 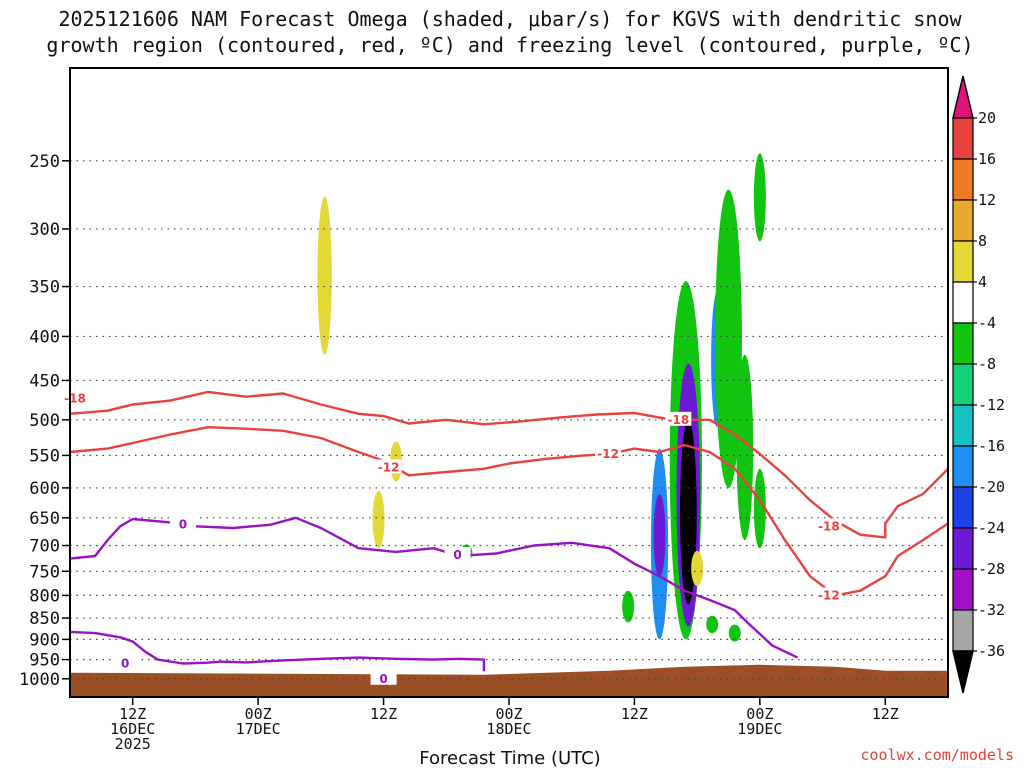 I want to click on colorbar-label-13: -36, so click(x=991, y=651).